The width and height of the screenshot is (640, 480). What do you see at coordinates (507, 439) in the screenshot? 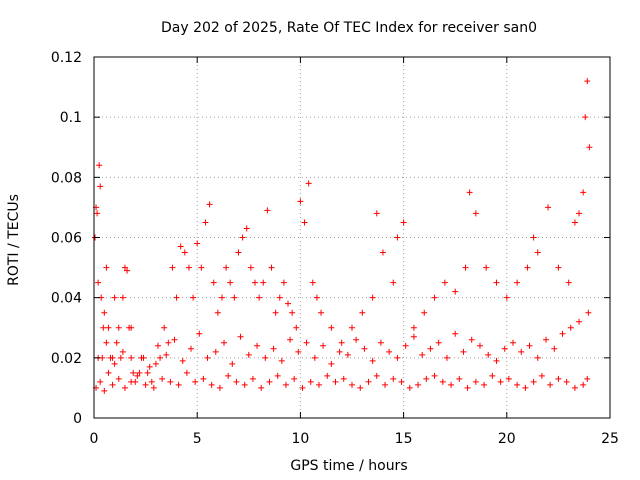
I see `x-tick-label: 20` at bounding box center [507, 439].